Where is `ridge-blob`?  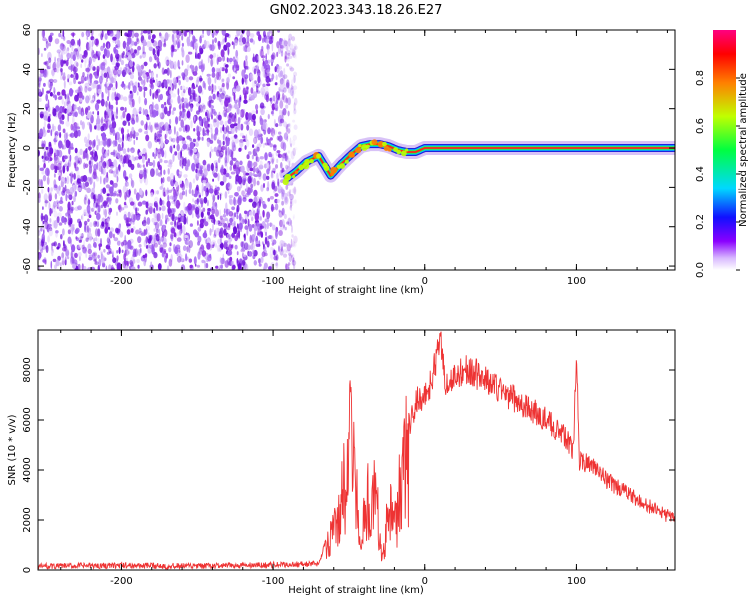
ridge-blob is located at coordinates (342, 166).